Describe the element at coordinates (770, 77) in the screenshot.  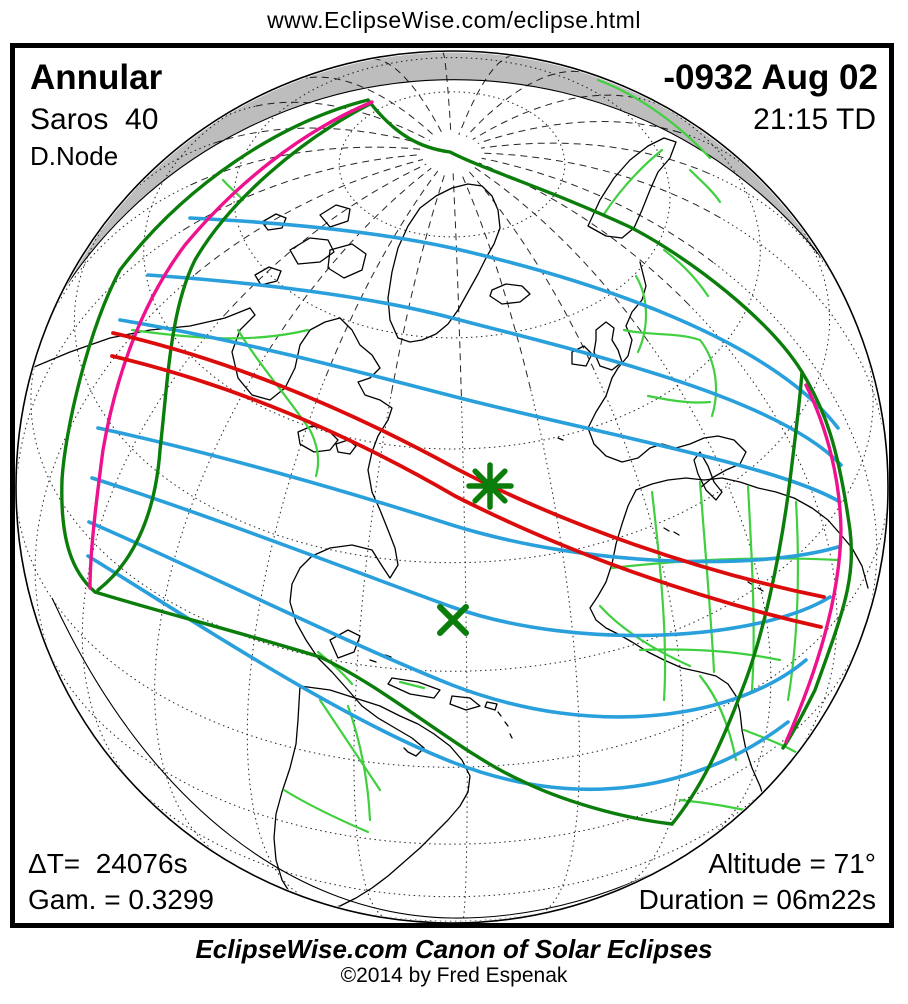
I see `eclipse-date: -0932 Aug 02` at that location.